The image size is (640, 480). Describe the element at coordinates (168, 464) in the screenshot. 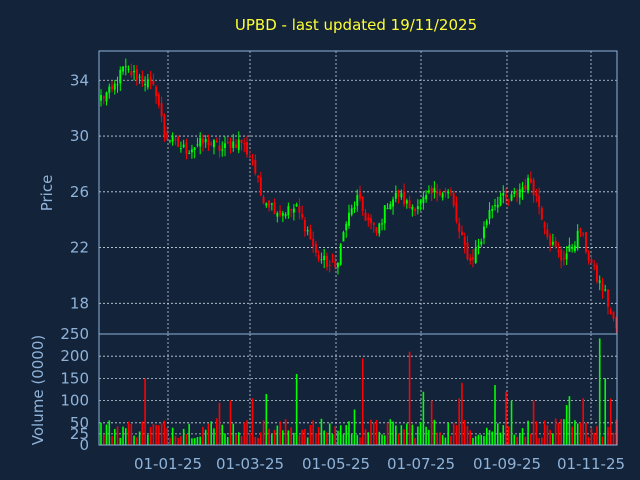

I see `x-tick-label: 01-01-25` at that location.